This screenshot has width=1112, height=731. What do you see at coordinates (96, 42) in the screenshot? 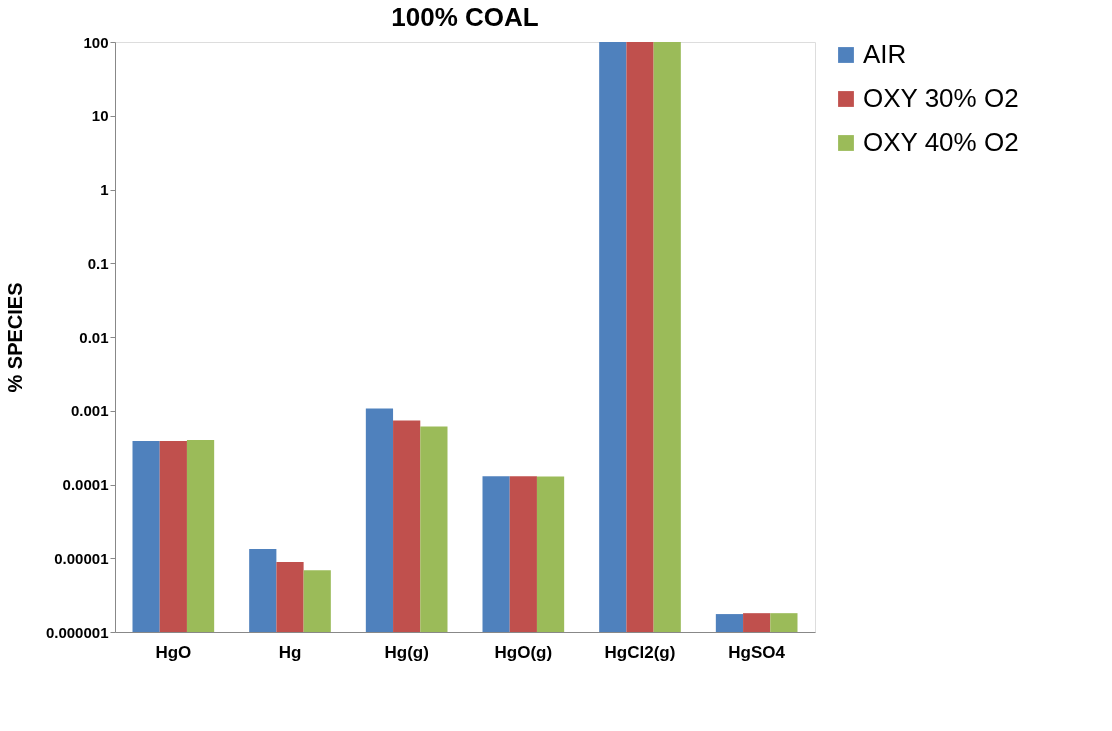
I see `y-tick-label: 100` at bounding box center [96, 42].